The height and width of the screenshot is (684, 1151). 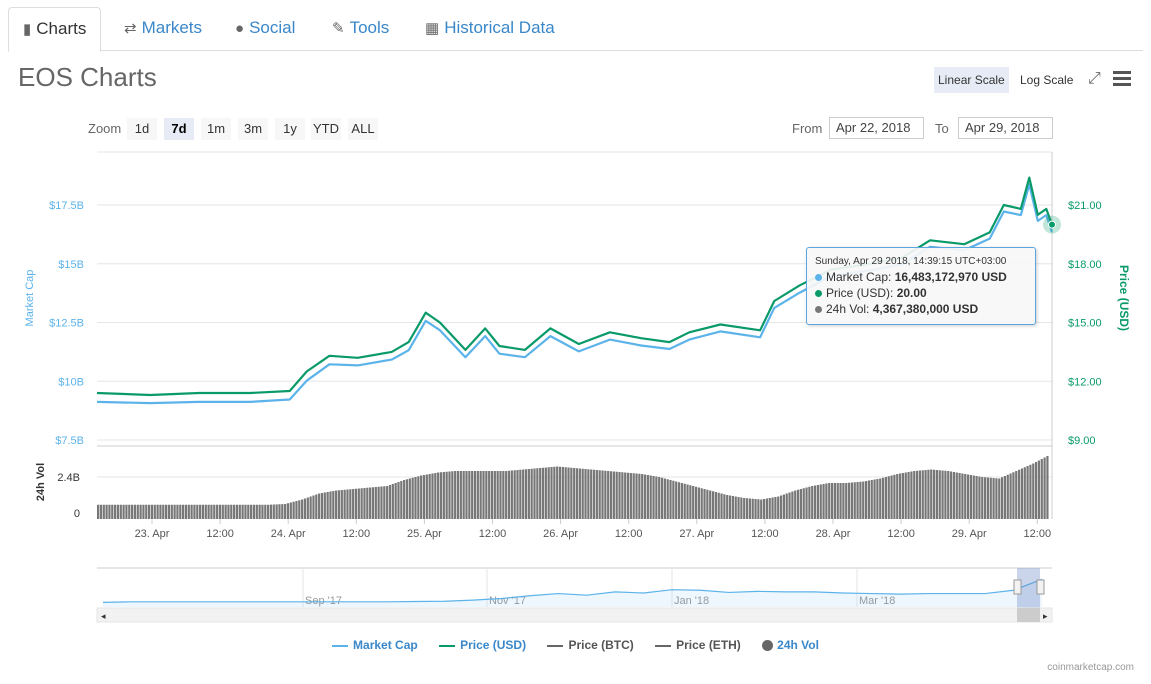 I want to click on fullscreen-icon: ⤢, so click(x=1094, y=78).